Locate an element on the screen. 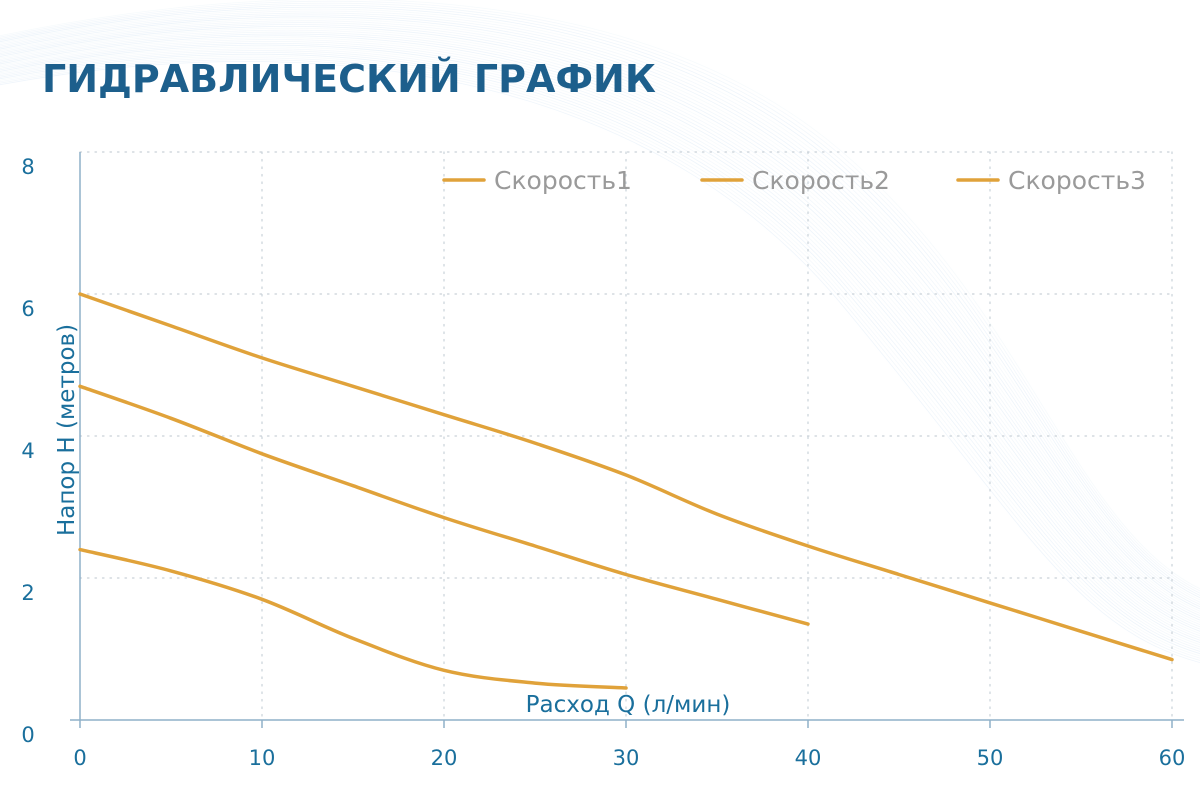 This screenshot has width=1200, height=800. y-tick-label: 2 is located at coordinates (27, 593).